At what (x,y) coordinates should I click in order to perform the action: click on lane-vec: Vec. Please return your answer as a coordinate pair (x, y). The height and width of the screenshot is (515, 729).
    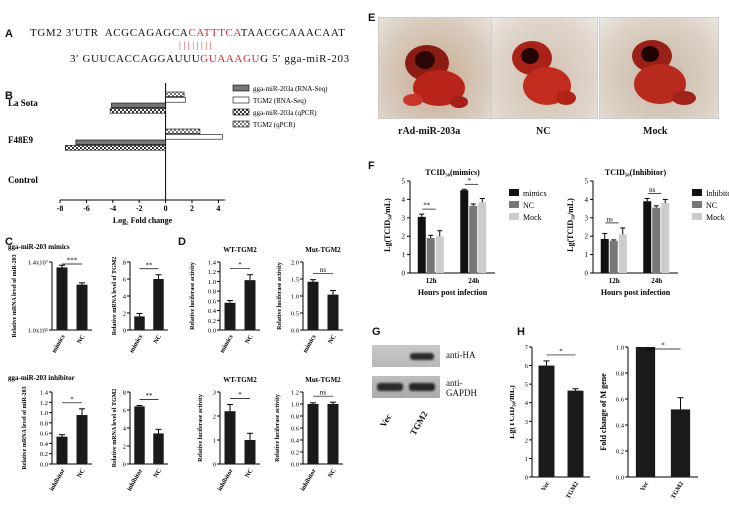
    Looking at the image, I should click on (386, 420).